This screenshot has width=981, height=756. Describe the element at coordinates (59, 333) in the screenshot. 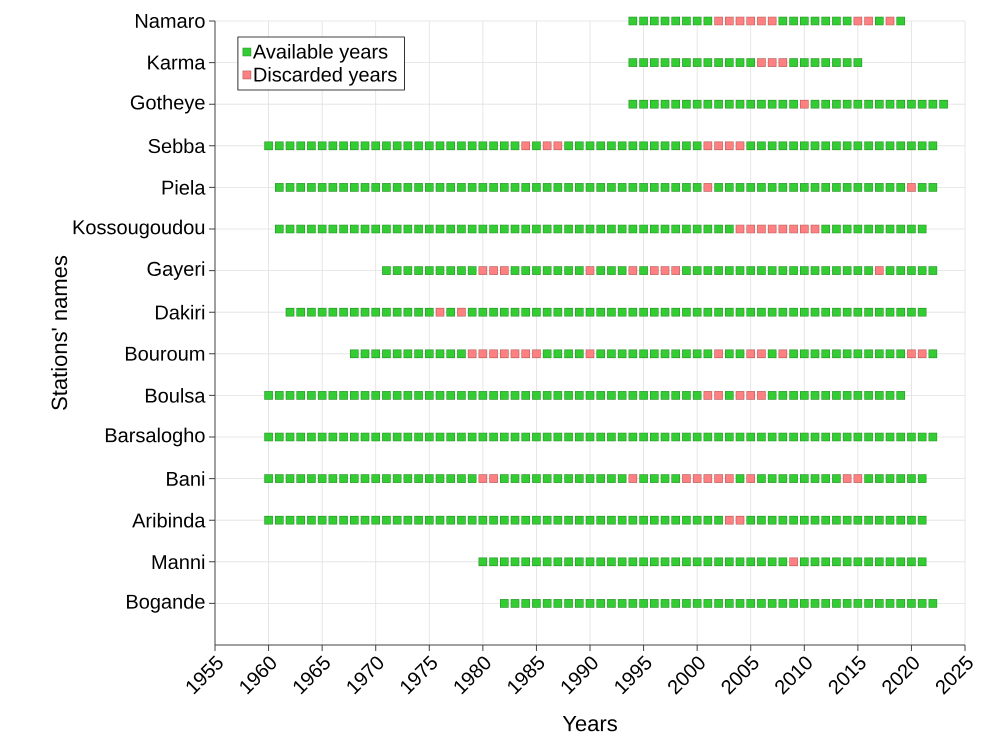

I see `y-axis-title: Stations' names` at that location.